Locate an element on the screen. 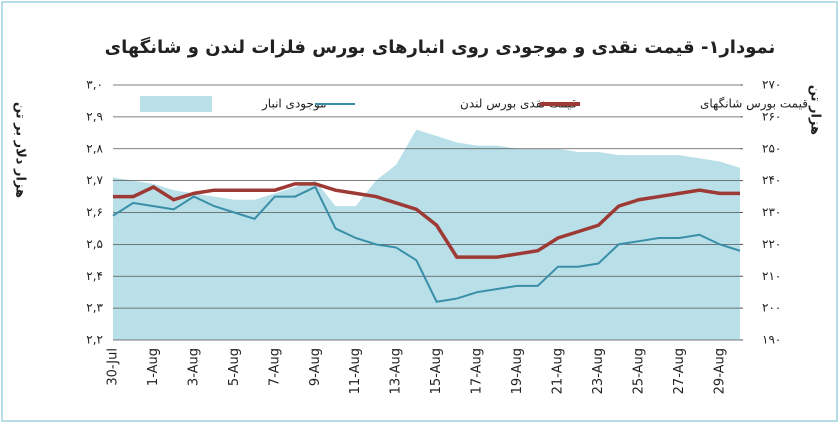  legend-swatch is located at coordinates (176, 104).